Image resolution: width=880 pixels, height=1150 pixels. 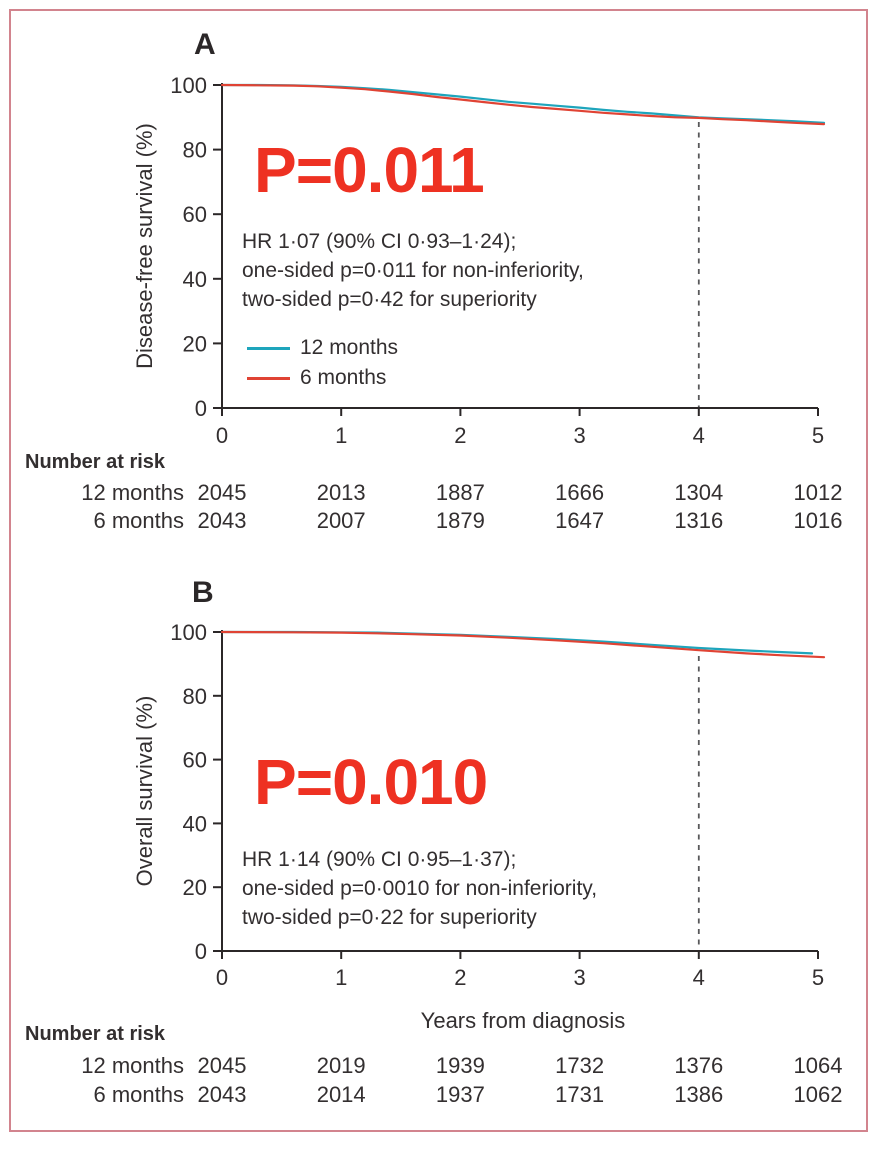 What do you see at coordinates (818, 435) in the screenshot?
I see `panel-a-x-tick-label: 5` at bounding box center [818, 435].